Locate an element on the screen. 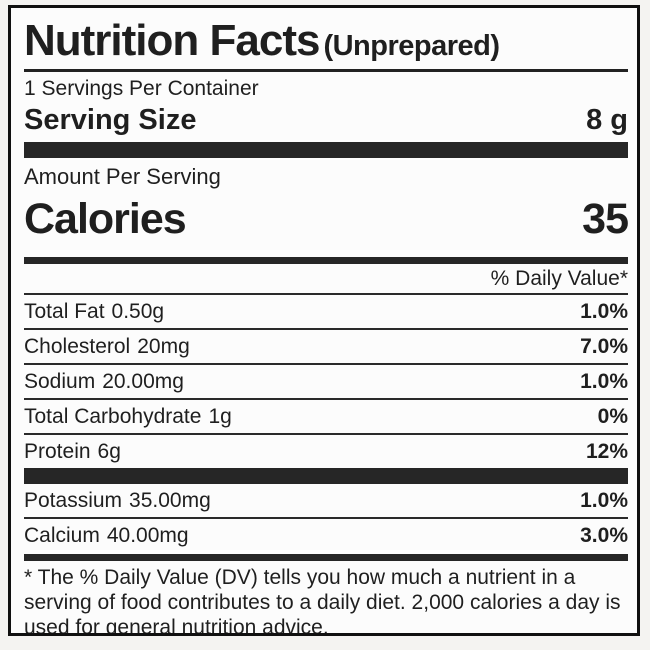 This screenshot has width=650, height=650. nutrient-label: Potassium 35.00mg is located at coordinates (117, 501).